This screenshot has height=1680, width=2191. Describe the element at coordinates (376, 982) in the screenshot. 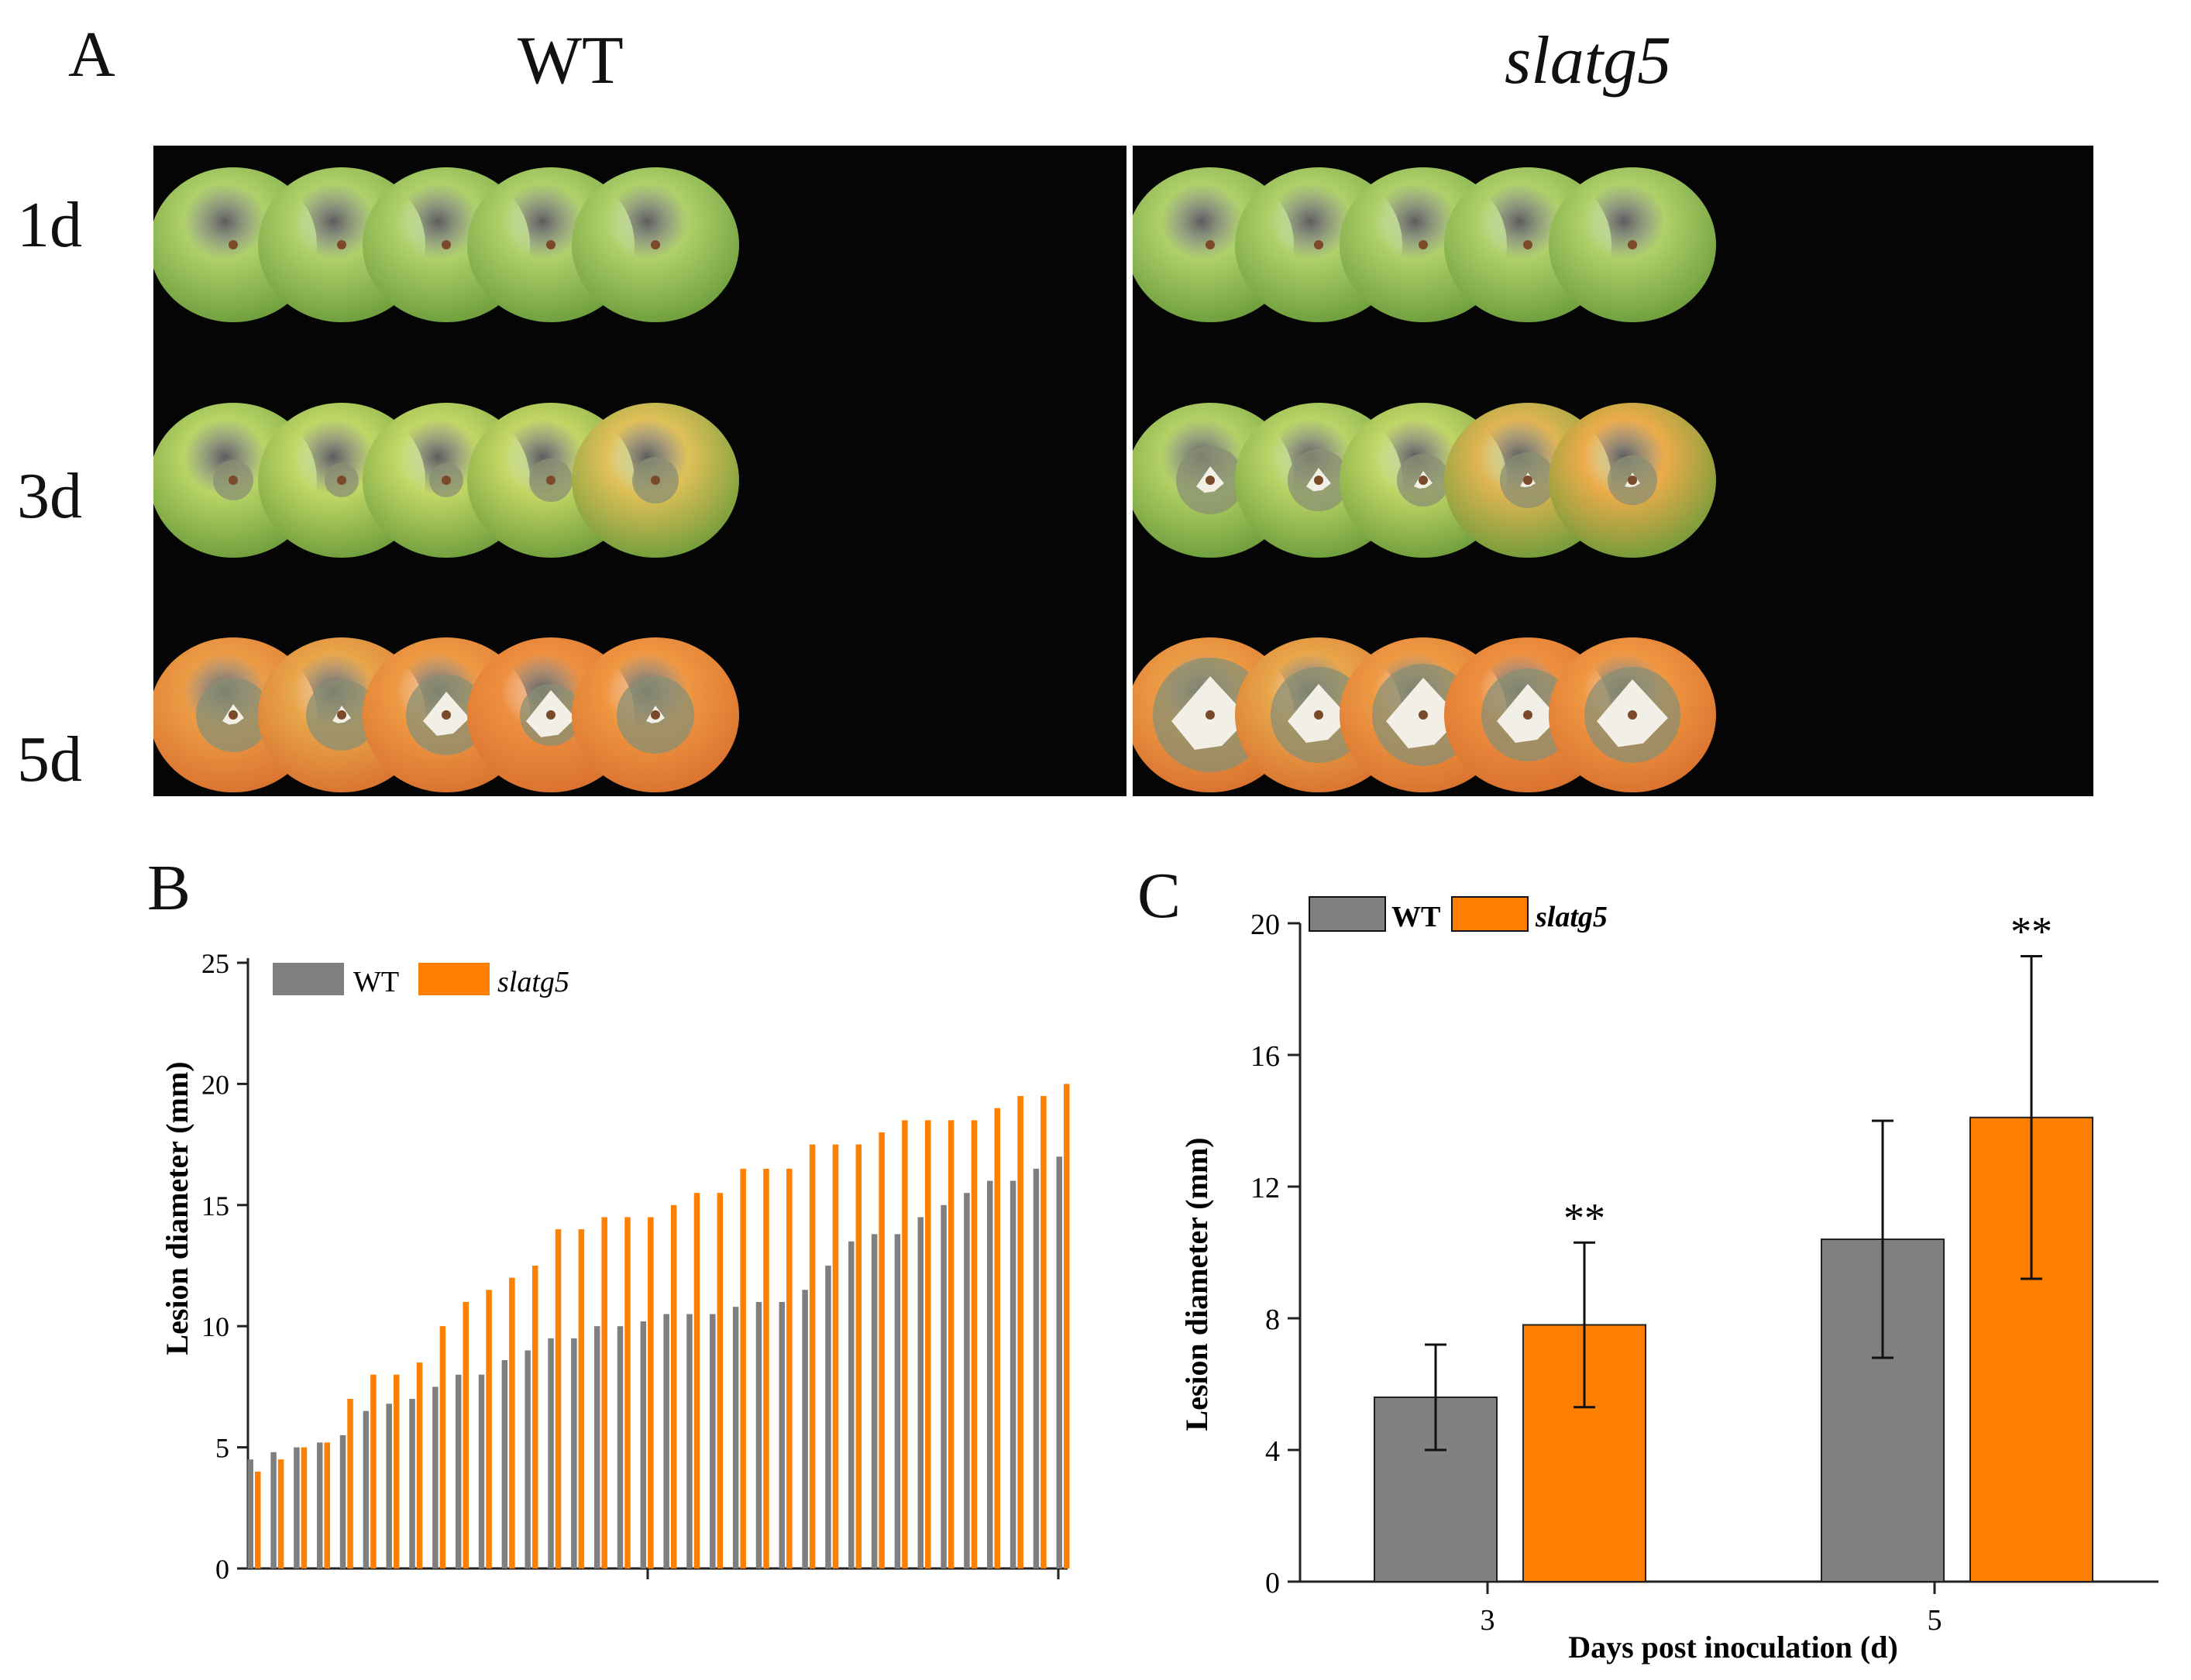

I see `legend-wt-label: WT` at that location.